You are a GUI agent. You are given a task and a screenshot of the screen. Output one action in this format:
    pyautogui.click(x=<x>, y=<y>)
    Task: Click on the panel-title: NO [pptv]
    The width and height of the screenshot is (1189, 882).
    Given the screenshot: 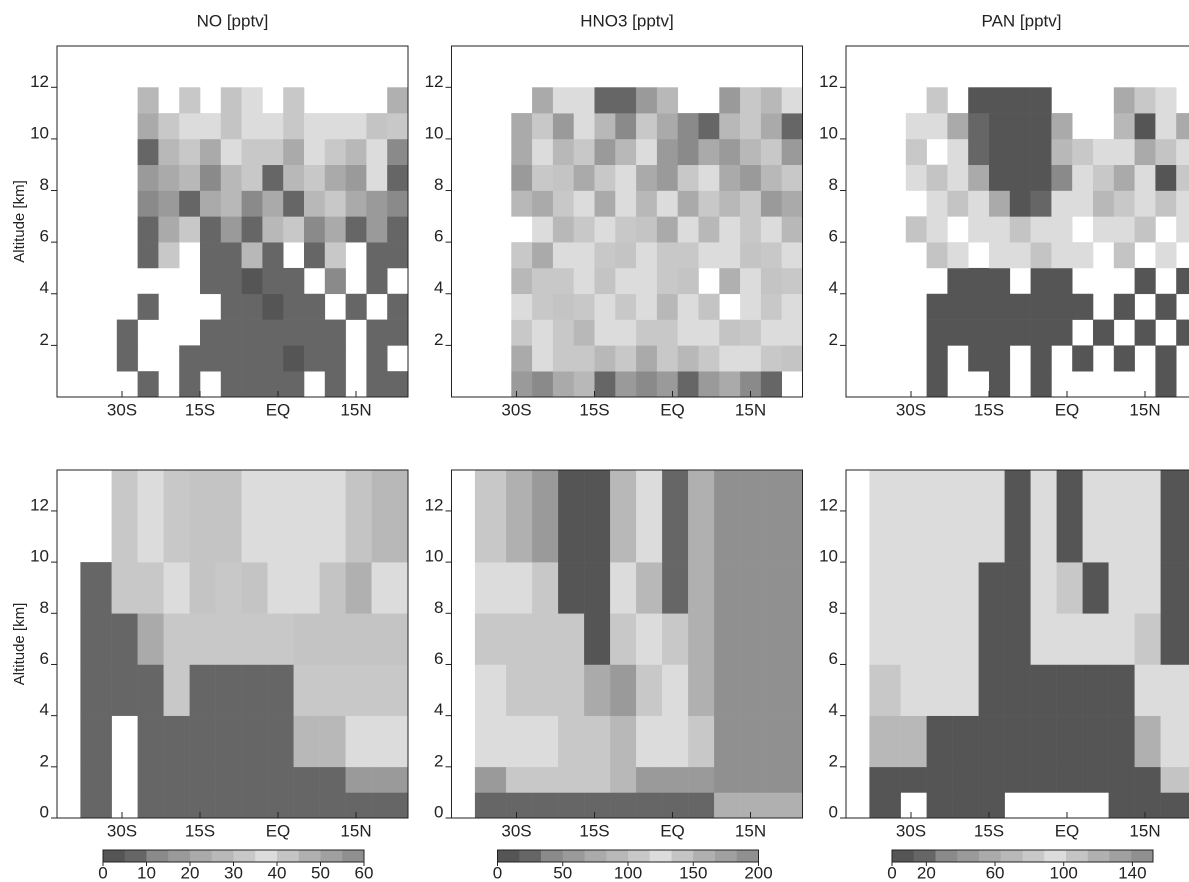 What is the action you would take?
    pyautogui.click(x=233, y=20)
    